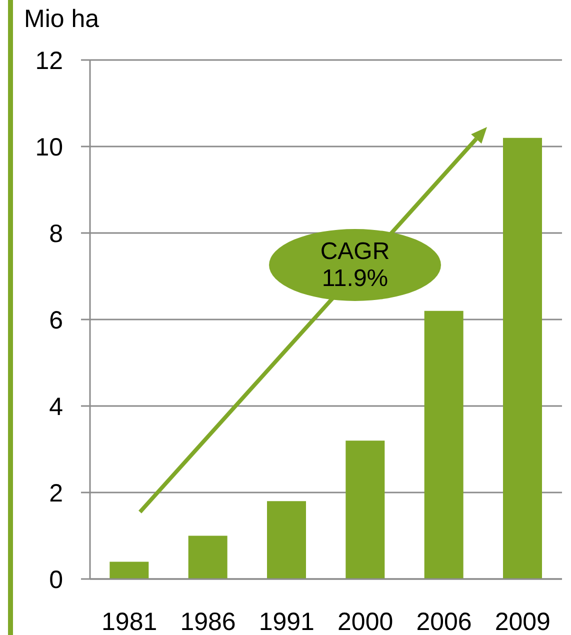 The height and width of the screenshot is (635, 571). Describe the element at coordinates (366, 621) in the screenshot. I see `x-tick-label: 2000` at that location.